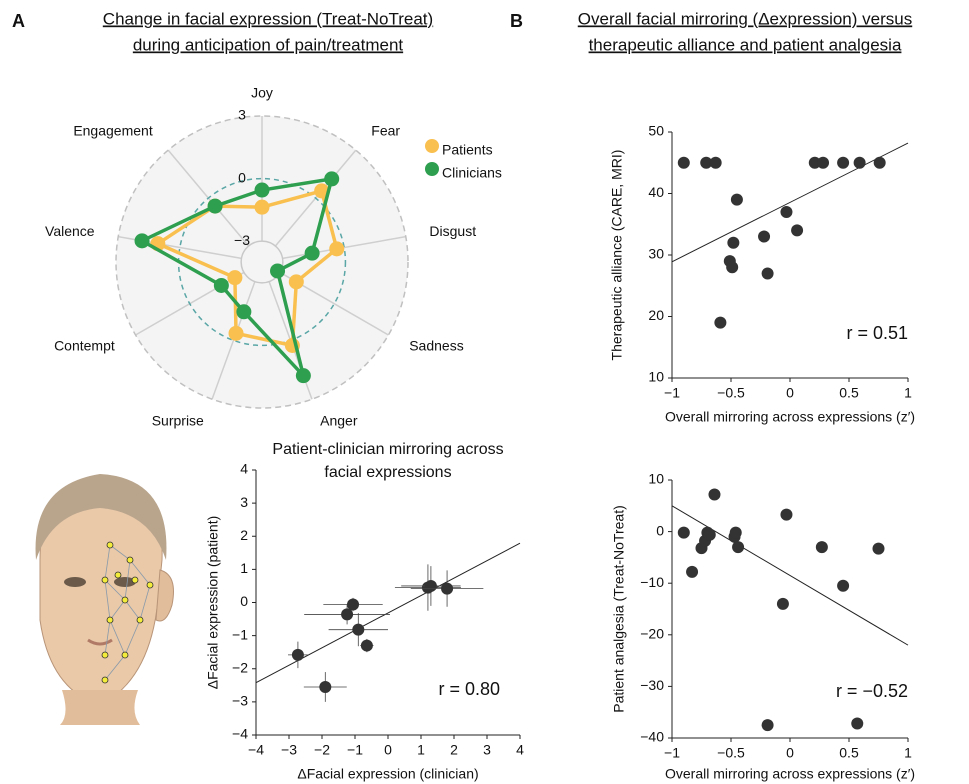  Describe the element at coordinates (387, 449) in the screenshot. I see `chart-title: Patient-clinician mirroring across` at that location.